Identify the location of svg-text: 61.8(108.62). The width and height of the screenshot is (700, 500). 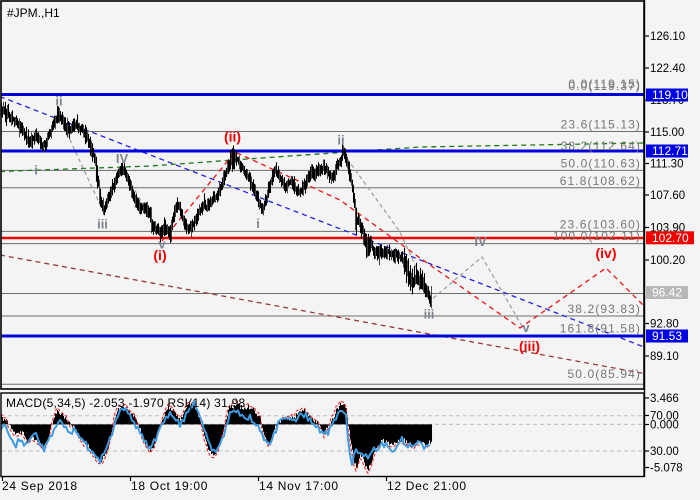
(600, 181).